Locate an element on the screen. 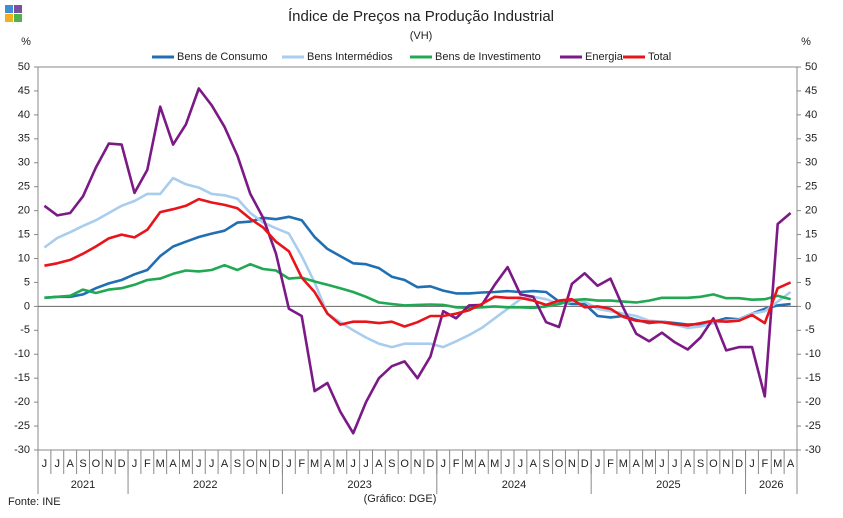  y-tick-label: 50 is located at coordinates (24, 67).